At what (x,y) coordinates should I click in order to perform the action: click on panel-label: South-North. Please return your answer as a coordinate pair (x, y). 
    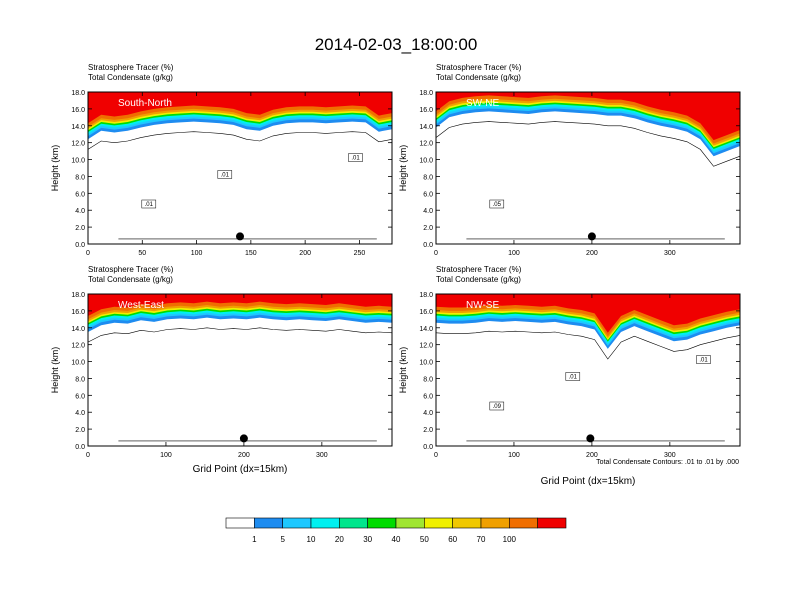
    Looking at the image, I should click on (145, 103).